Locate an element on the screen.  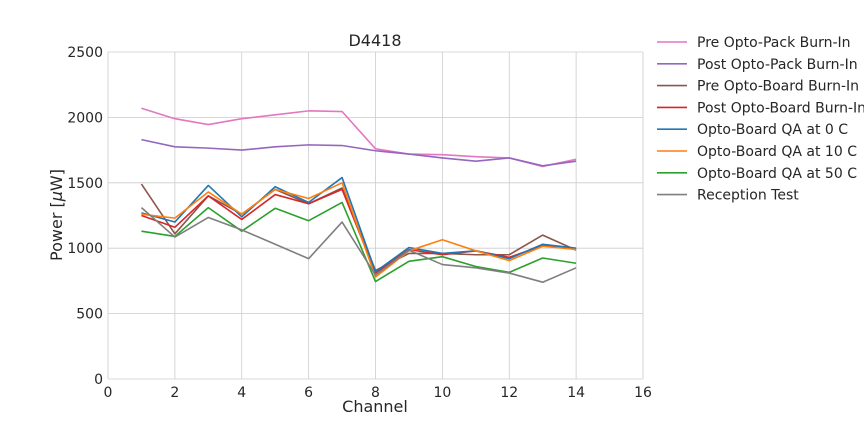
legend-label: Opto-Board QA at 10 C is located at coordinates (777, 152).